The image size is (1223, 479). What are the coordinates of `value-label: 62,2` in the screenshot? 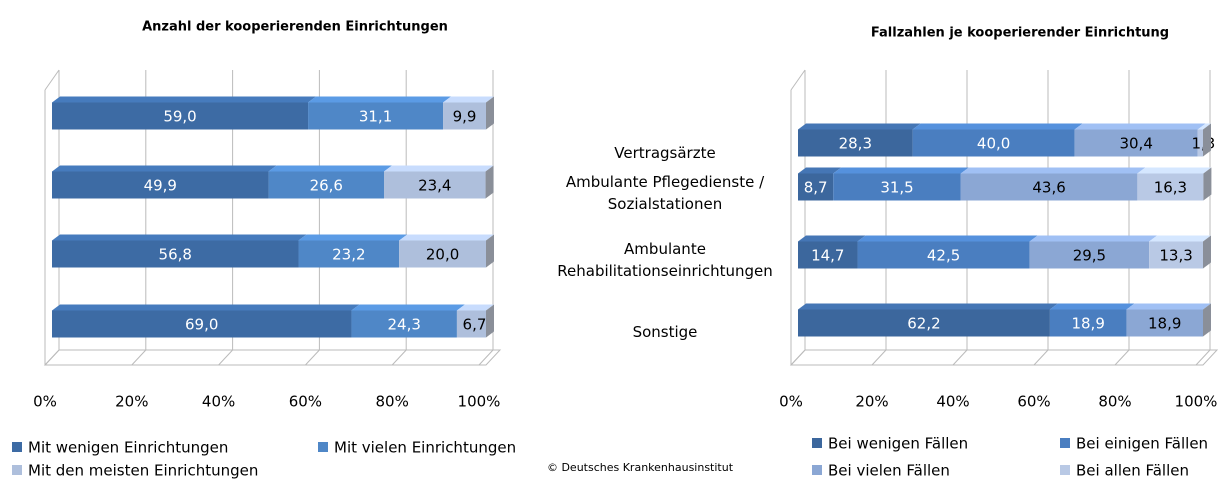 It's located at (923, 324).